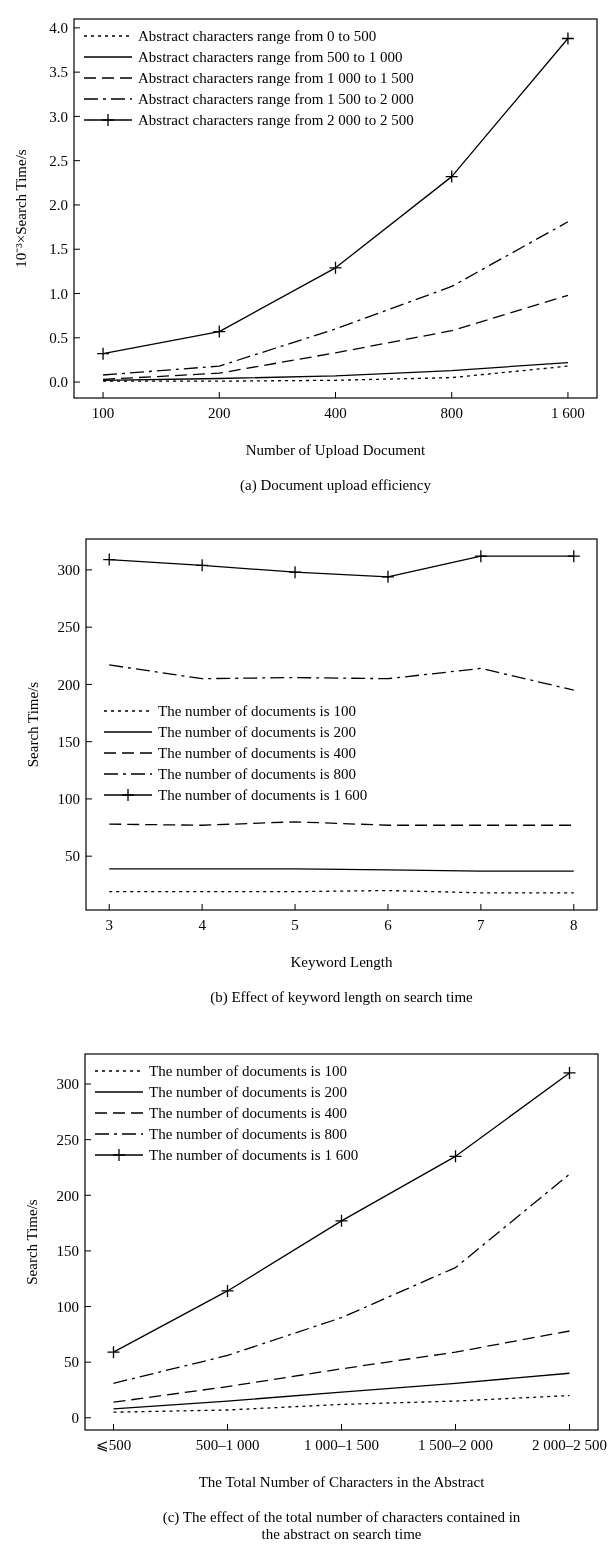  I want to click on x-tick-label: 4, so click(202, 925).